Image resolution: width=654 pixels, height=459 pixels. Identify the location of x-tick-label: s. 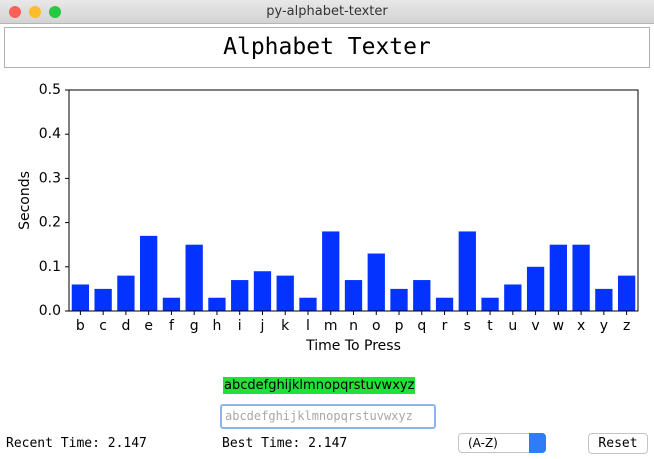
(467, 326).